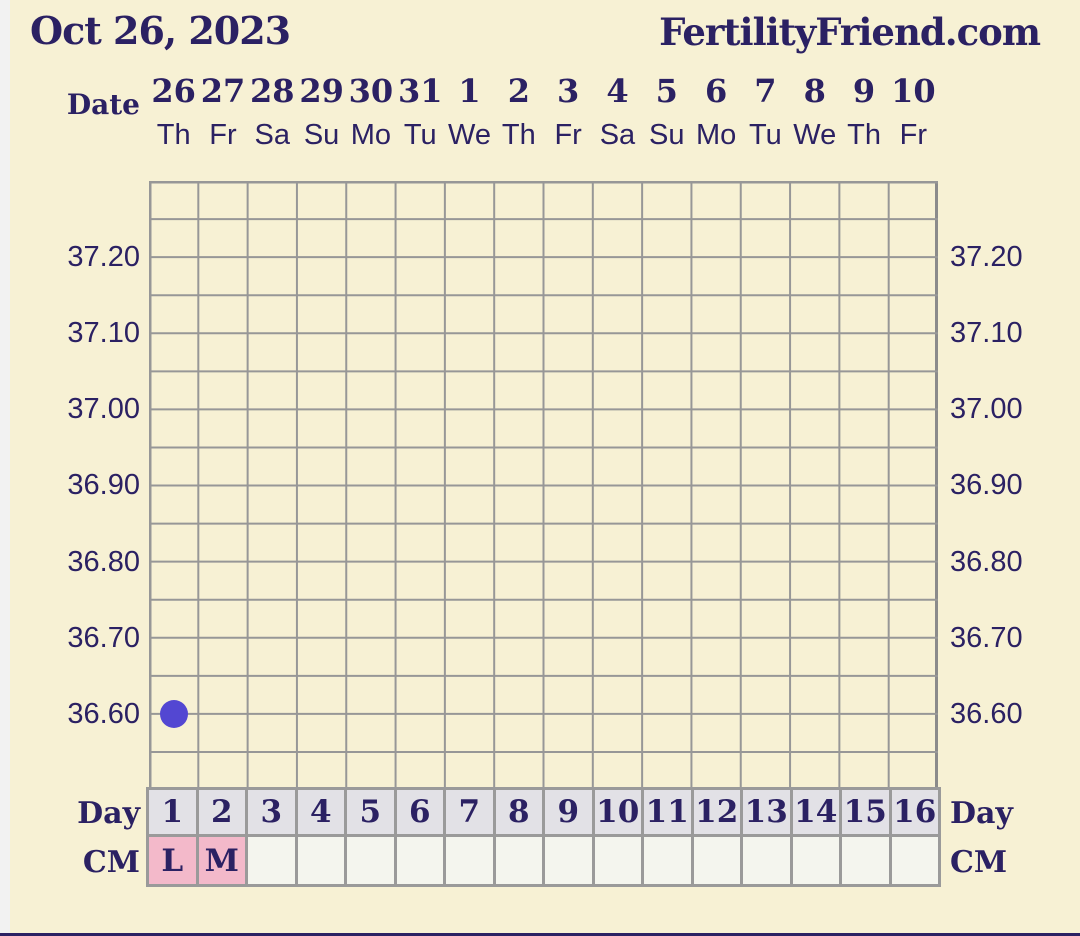  Describe the element at coordinates (420, 91) in the screenshot. I see `date-cell: 31` at that location.